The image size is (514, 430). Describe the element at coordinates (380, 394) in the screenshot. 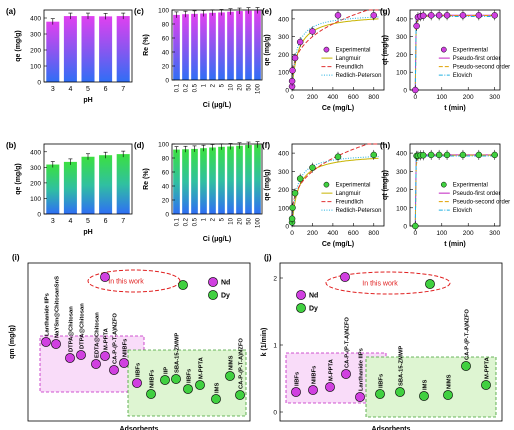

I see `dy-point` at that location.